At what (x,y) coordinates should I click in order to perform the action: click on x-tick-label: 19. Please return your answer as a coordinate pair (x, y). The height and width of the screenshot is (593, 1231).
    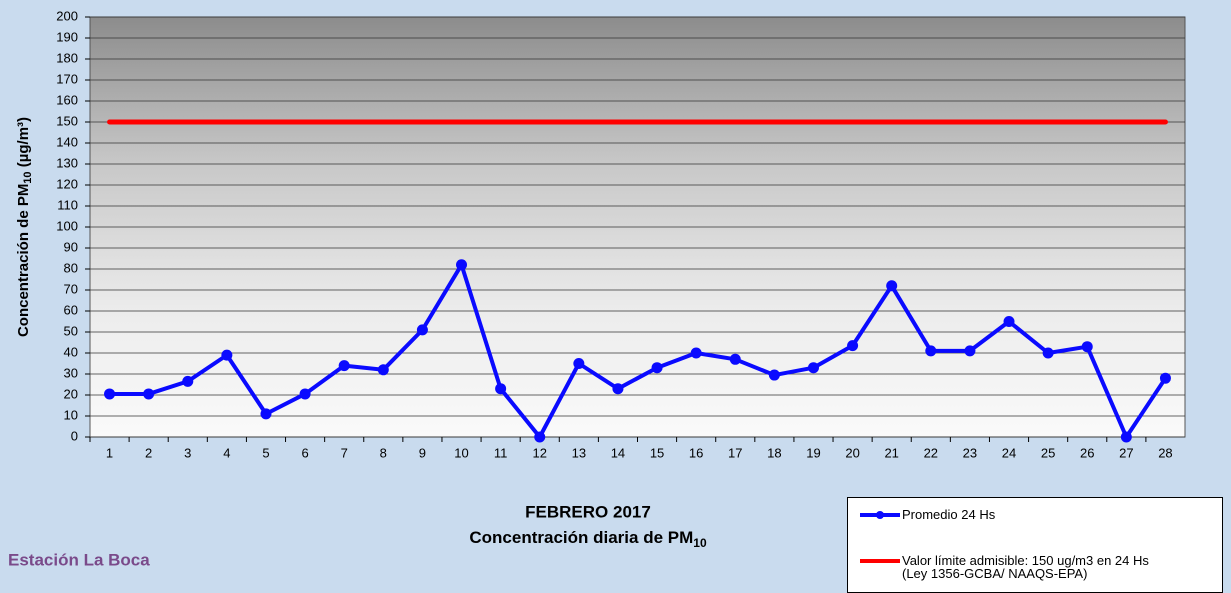
    Looking at the image, I should click on (813, 452).